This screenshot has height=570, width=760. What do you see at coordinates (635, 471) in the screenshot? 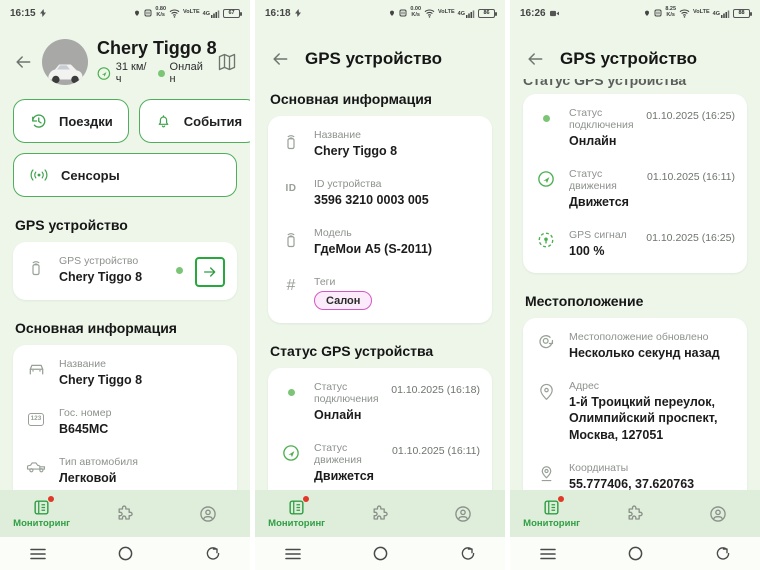
I see `location-row-coordinates: Координаты 55.777406, 37.620763` at bounding box center [635, 471].